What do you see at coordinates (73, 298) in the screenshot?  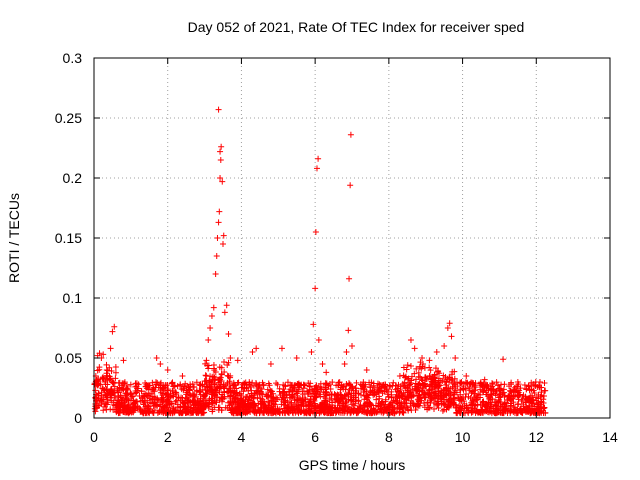 I see `y-tick-label: 0.1` at bounding box center [73, 298].